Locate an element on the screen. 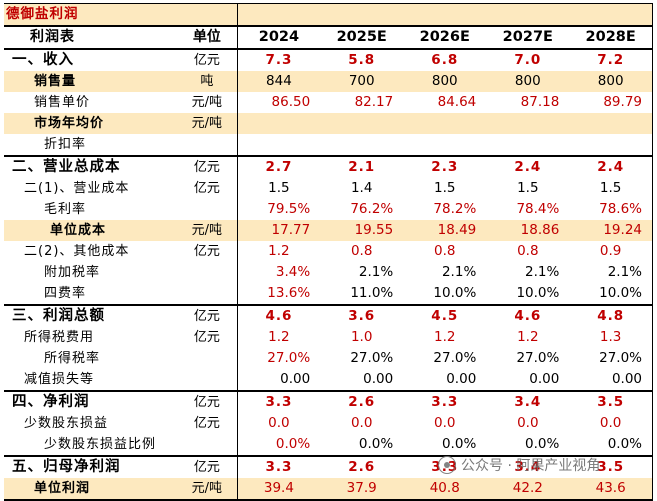 Image resolution: width=657 pixels, height=501 pixels. row-unit is located at coordinates (207, 272).